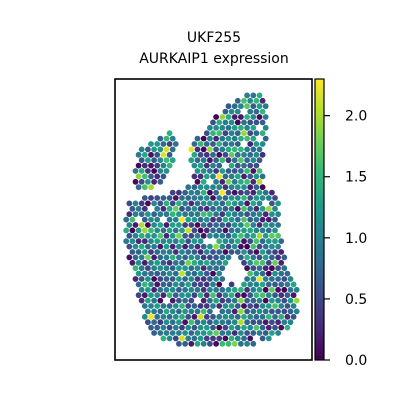 This screenshot has width=400, height=400. I want to click on colorbar-tick-label: 1.5, so click(356, 178).